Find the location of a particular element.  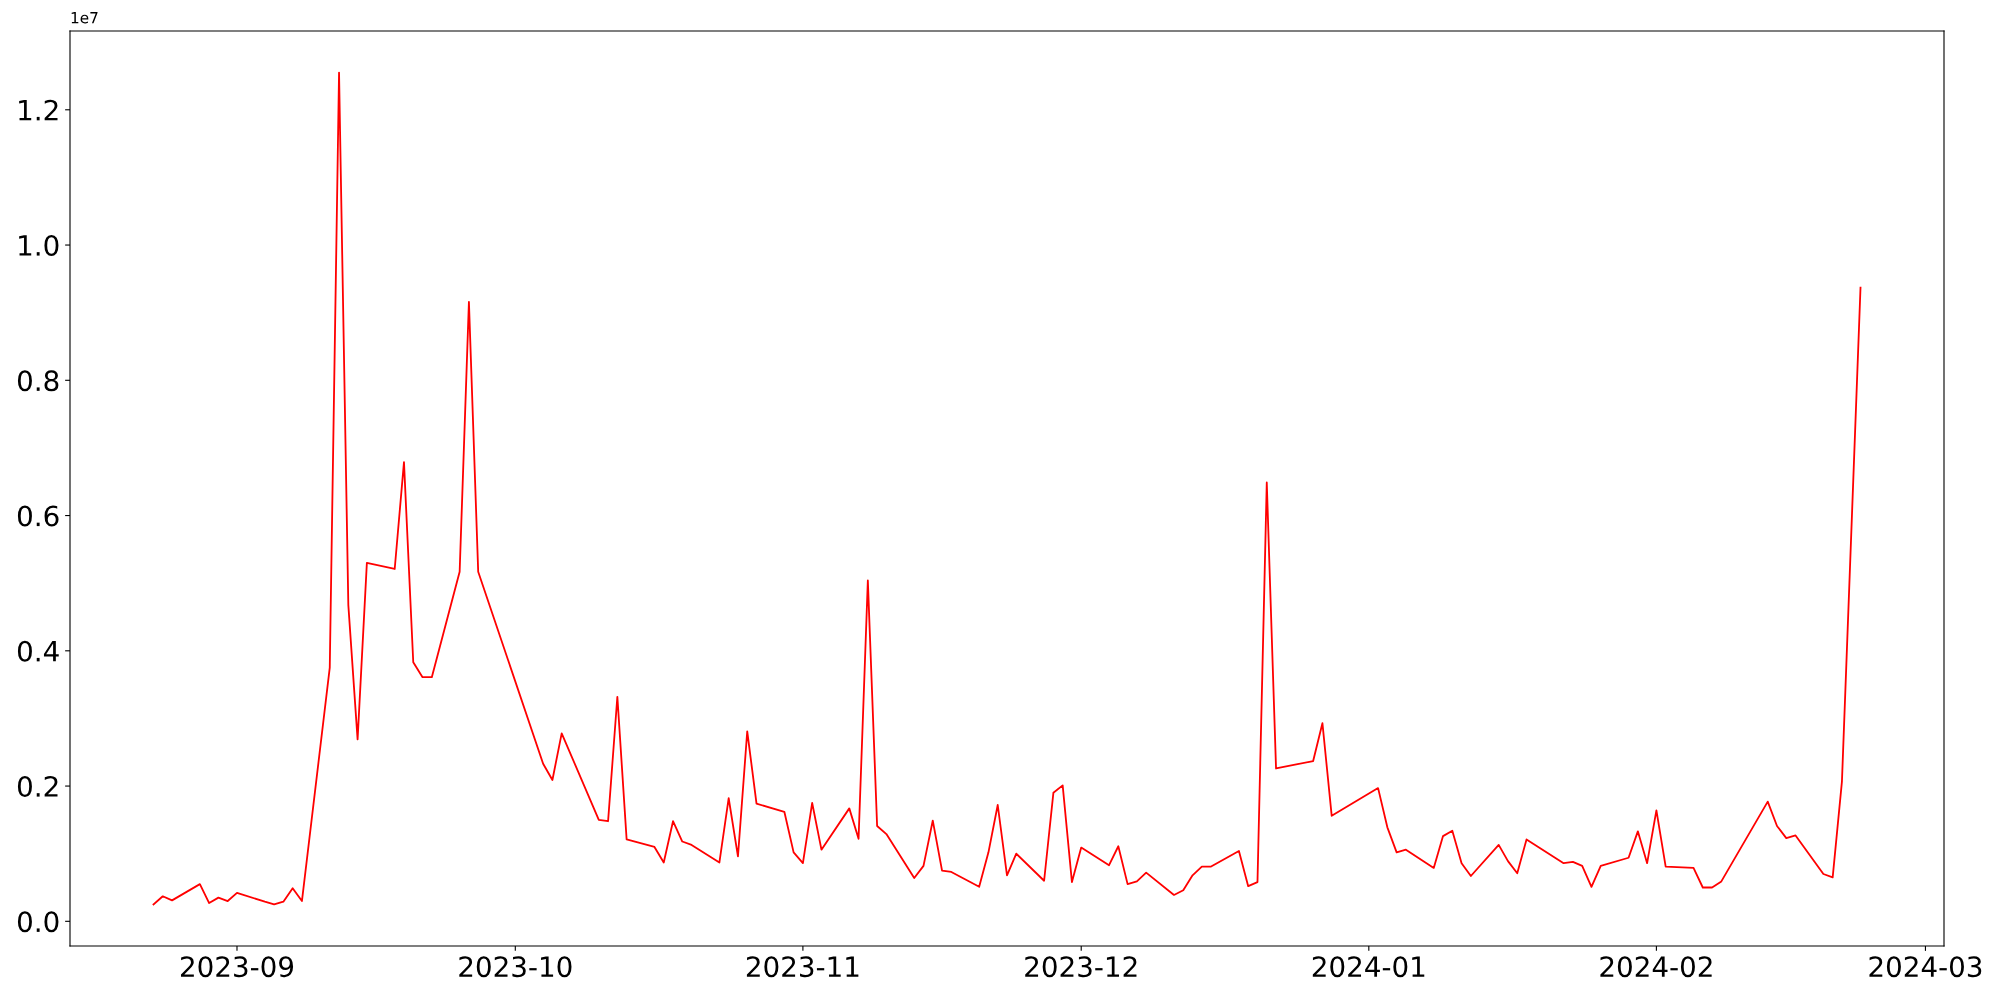

y-tick-label: 0.2 is located at coordinates (37, 787).